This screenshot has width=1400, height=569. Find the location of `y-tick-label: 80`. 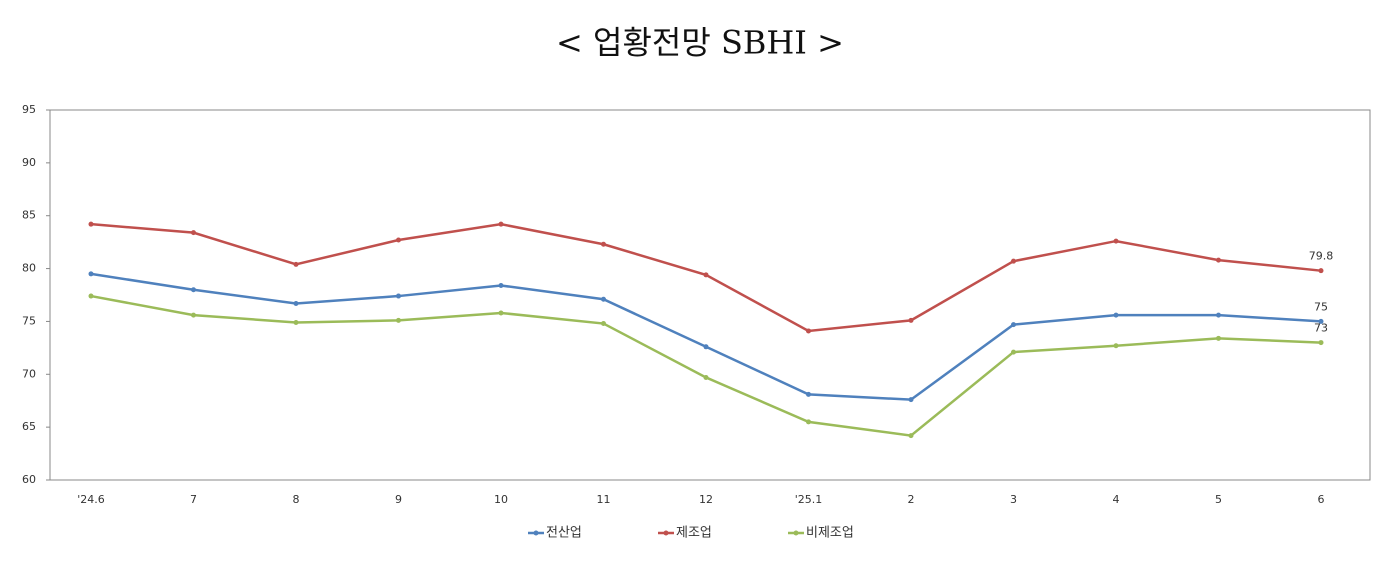

y-tick-label: 80 is located at coordinates (29, 268).